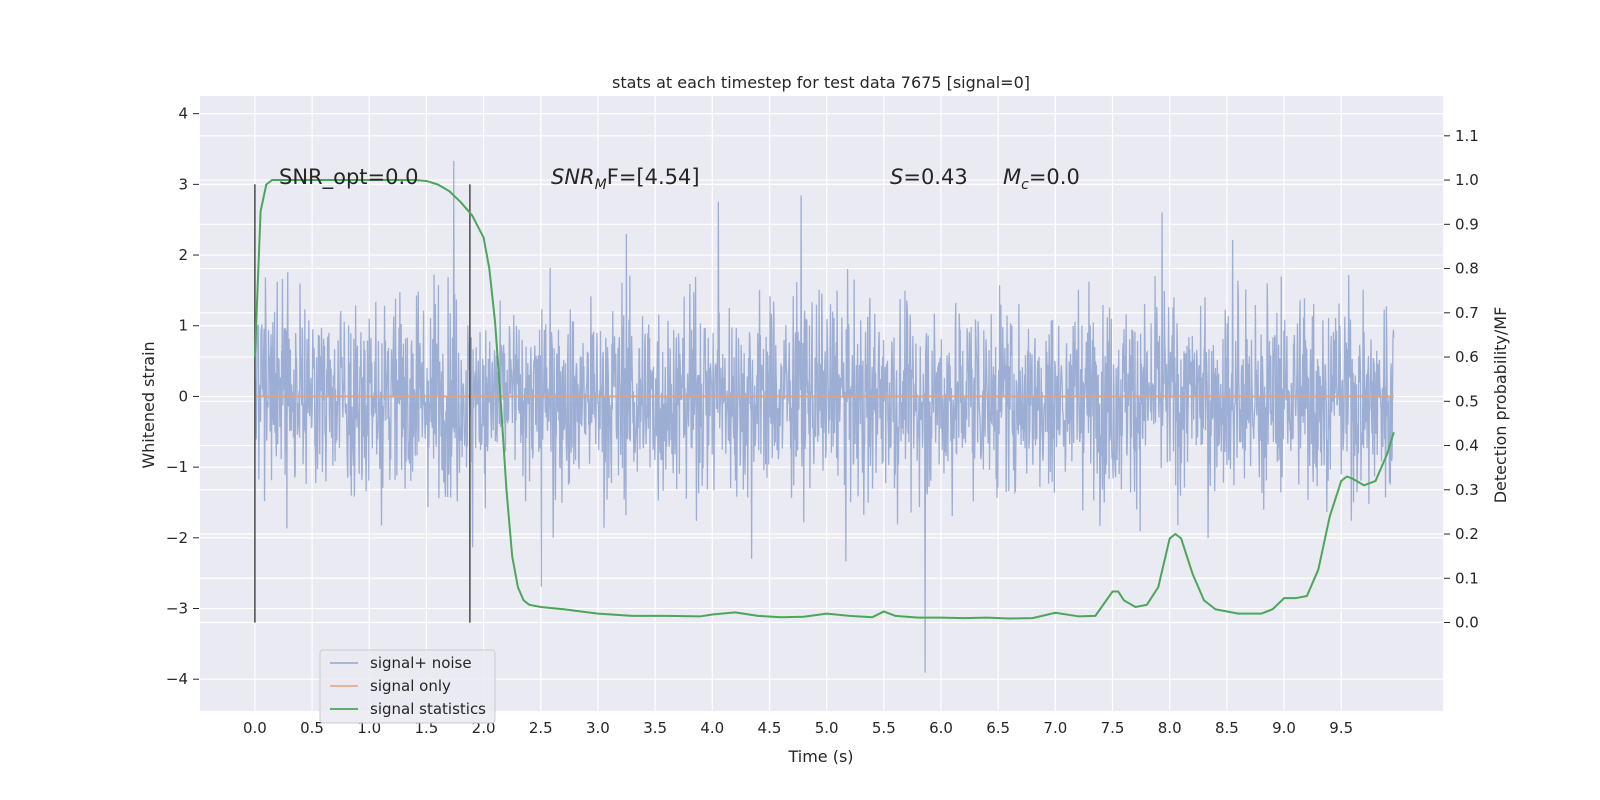 Image resolution: width=1600 pixels, height=800 pixels. What do you see at coordinates (177, 609) in the screenshot?
I see `y-tick-label: −3` at bounding box center [177, 609].